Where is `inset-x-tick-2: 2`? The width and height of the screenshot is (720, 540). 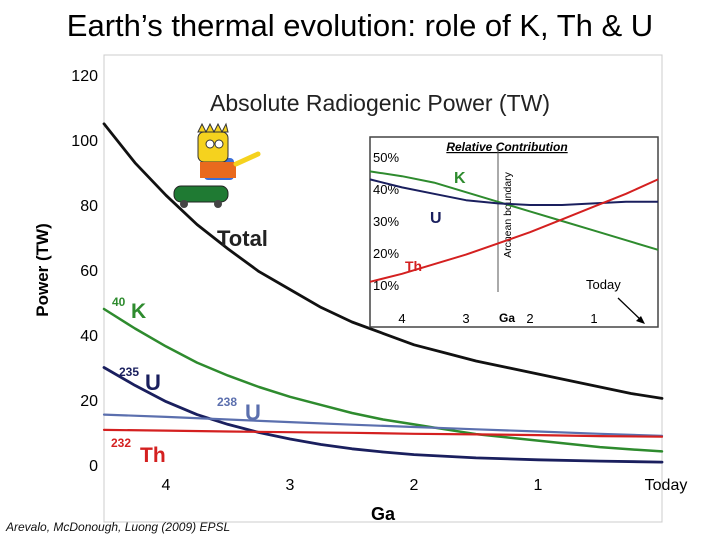
inset-x-tick-2: 2 is located at coordinates (529, 318).